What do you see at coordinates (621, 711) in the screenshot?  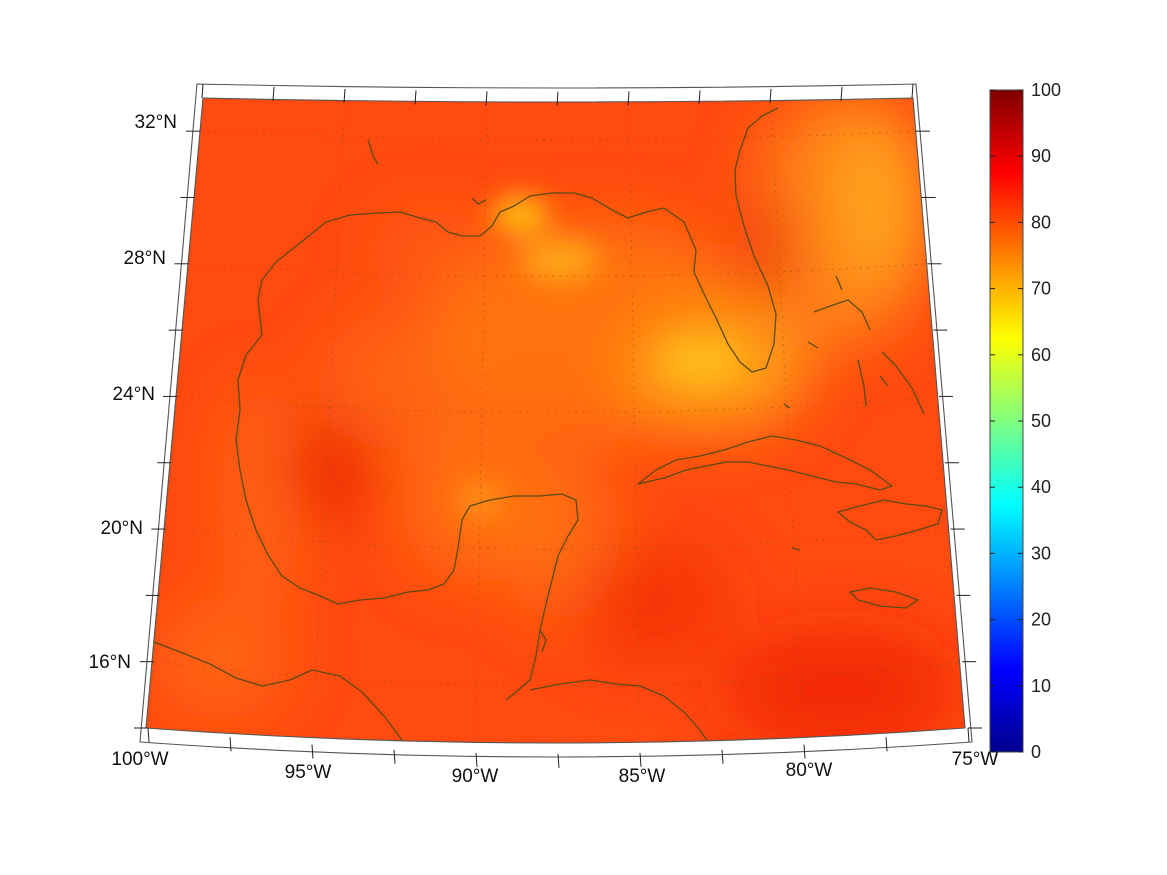 I see `coastline-honduras` at bounding box center [621, 711].